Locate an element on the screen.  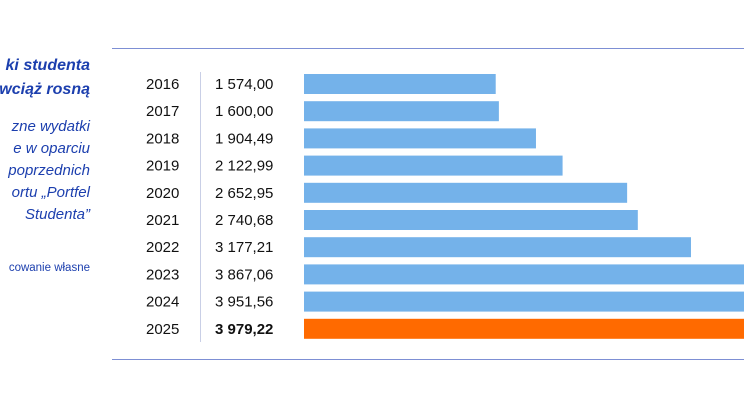
heading-line-1: ki studenta is located at coordinates (47, 65).